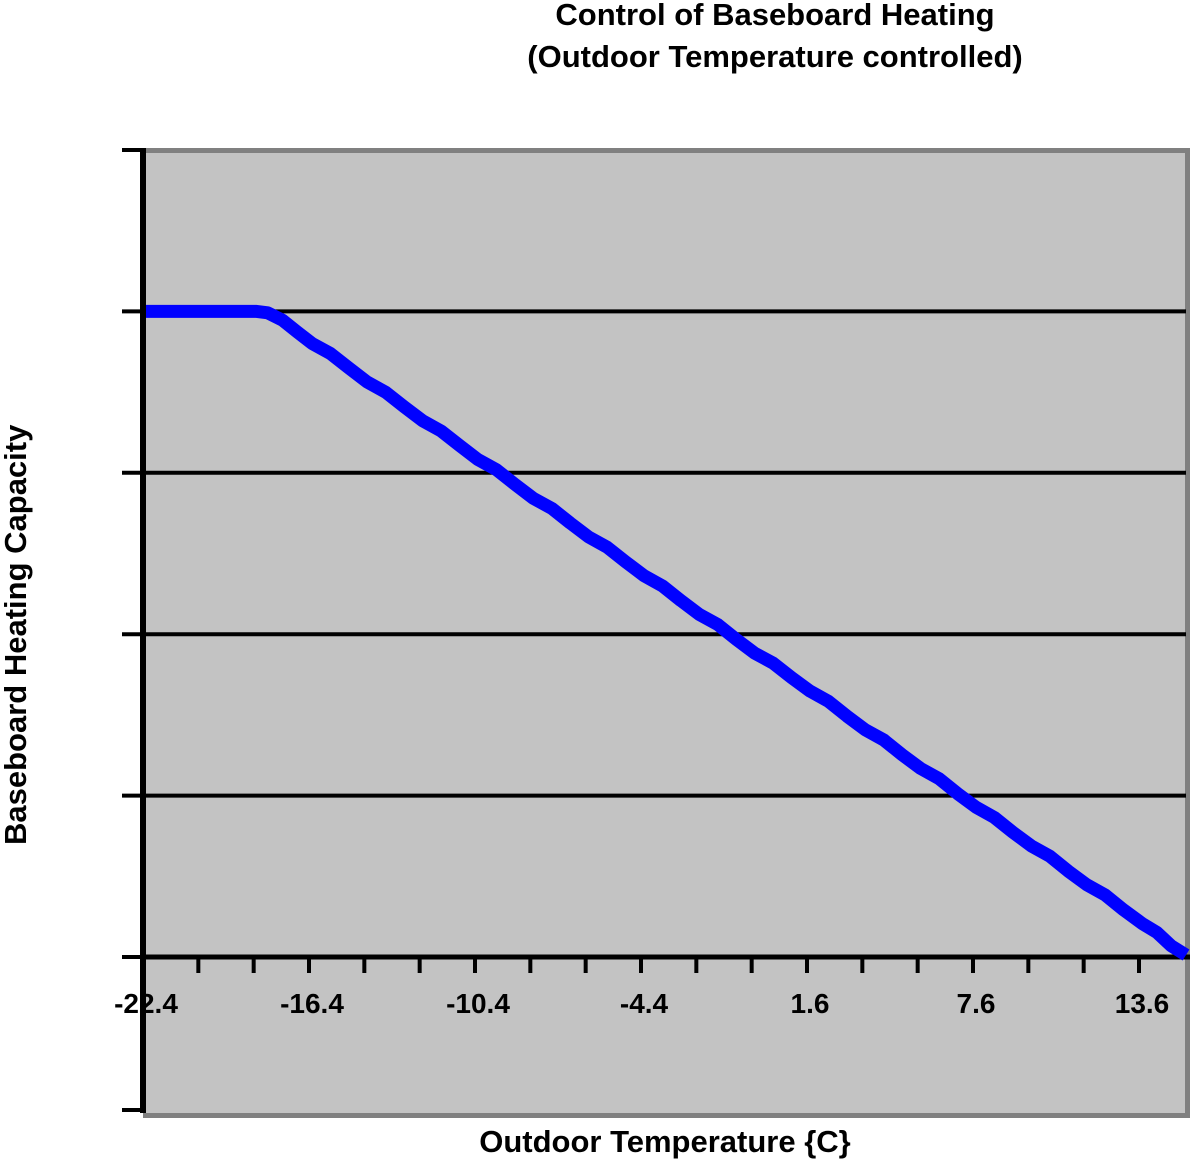 This screenshot has height=1168, width=1194. What do you see at coordinates (976, 1003) in the screenshot?
I see `x-tick-label: 7.6` at bounding box center [976, 1003].